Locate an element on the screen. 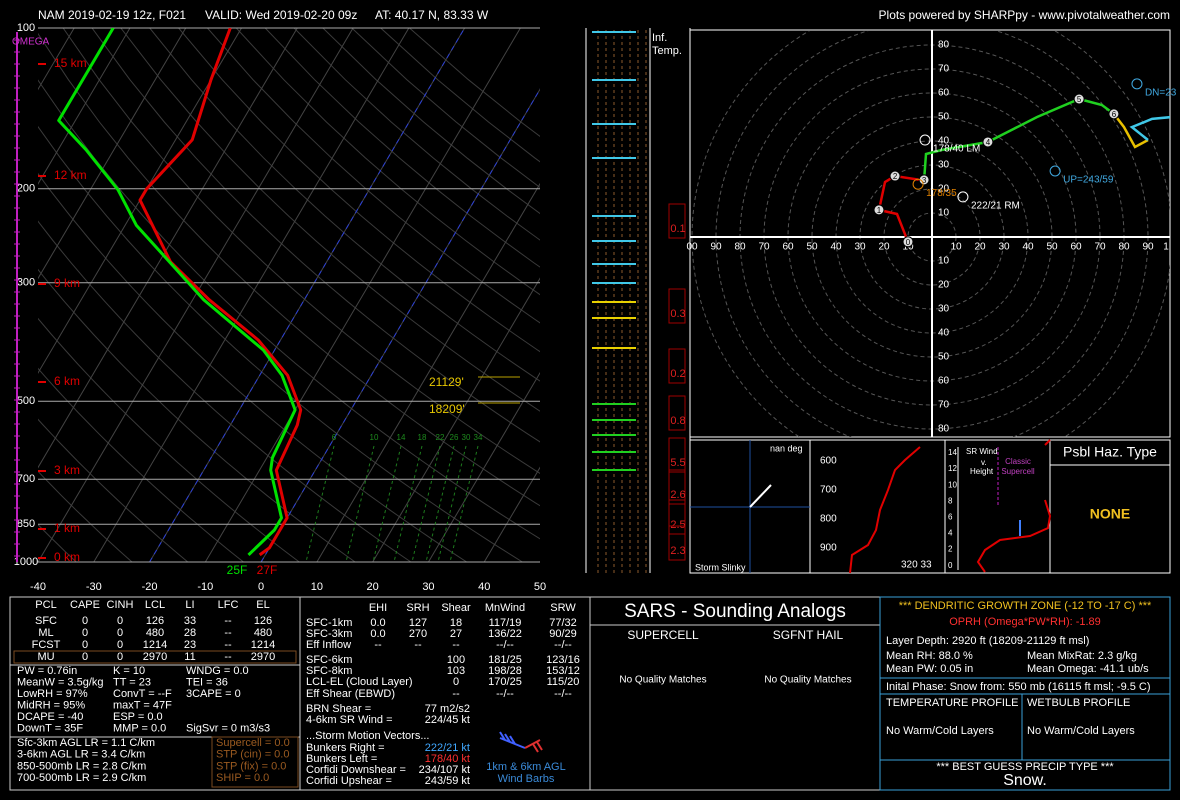 The image size is (1180, 800). mixing-ratio-label: 6 is located at coordinates (334, 437).